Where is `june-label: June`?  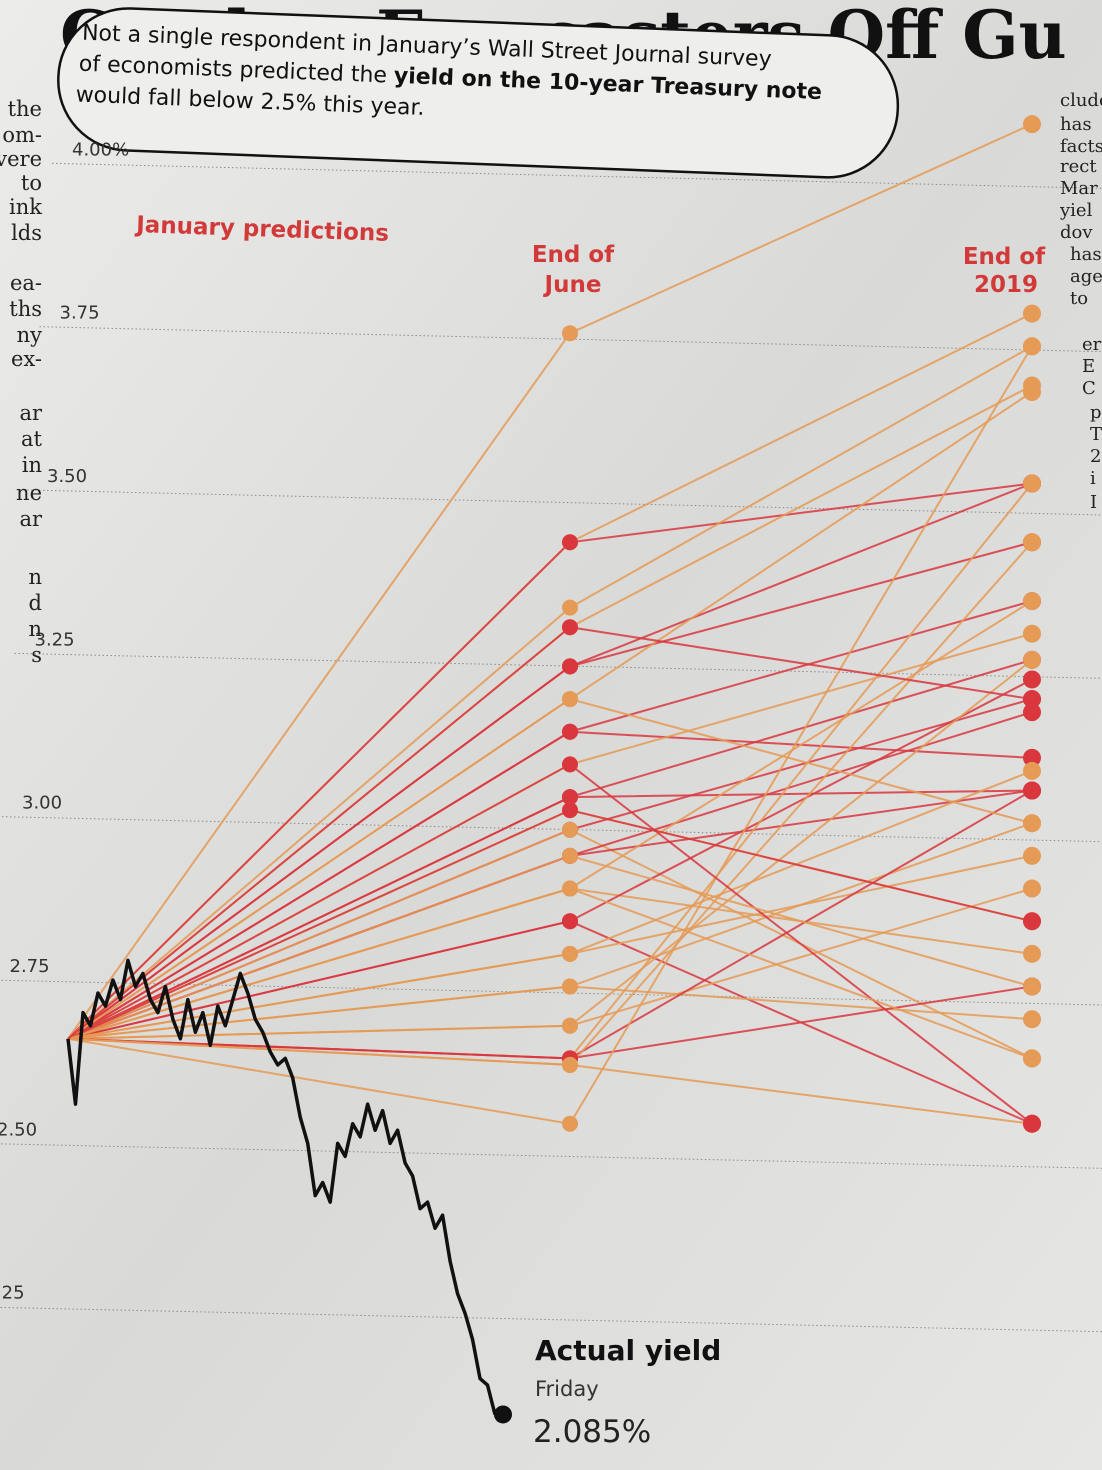
june-label: June is located at coordinates (572, 285).